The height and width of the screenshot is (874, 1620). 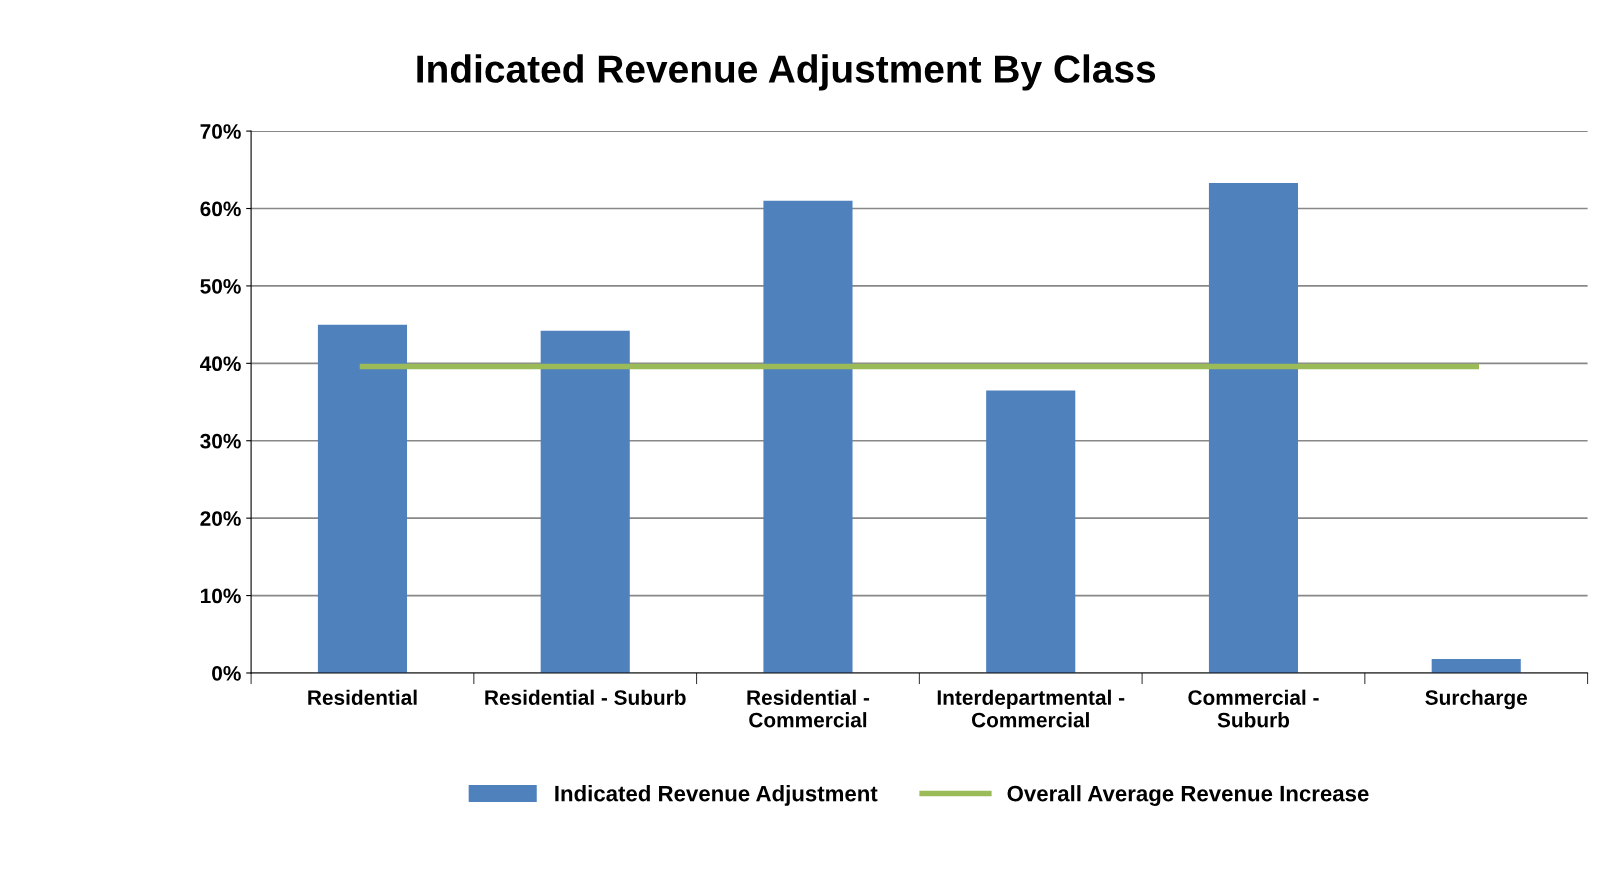 I want to click on x-tick-label: Residential - Suburb, so click(x=585, y=697).